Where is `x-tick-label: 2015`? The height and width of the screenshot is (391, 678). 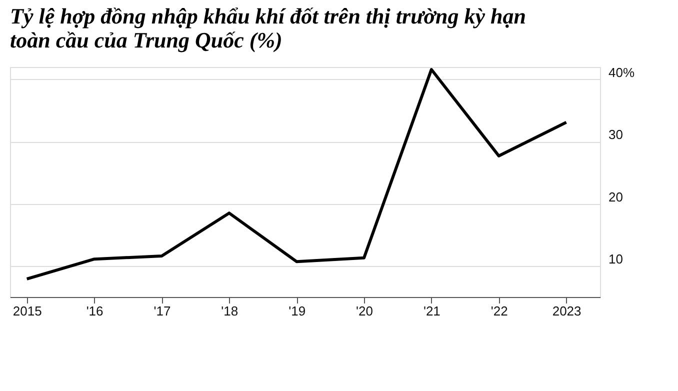
x-tick-label: 2015 is located at coordinates (27, 311).